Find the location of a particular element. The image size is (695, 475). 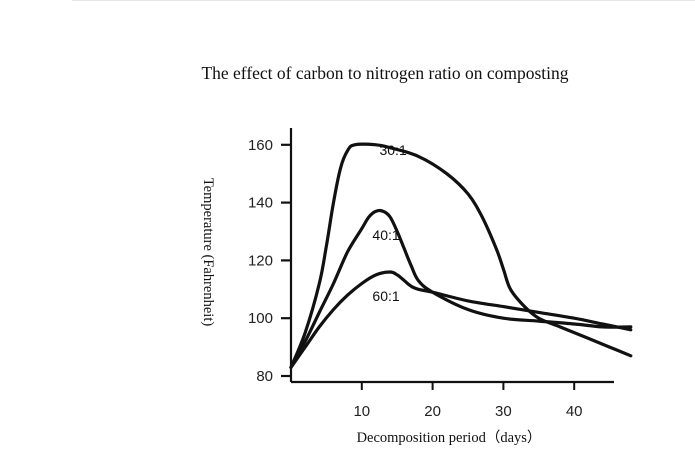

y-tick-label-120: 120 is located at coordinates (260, 260).